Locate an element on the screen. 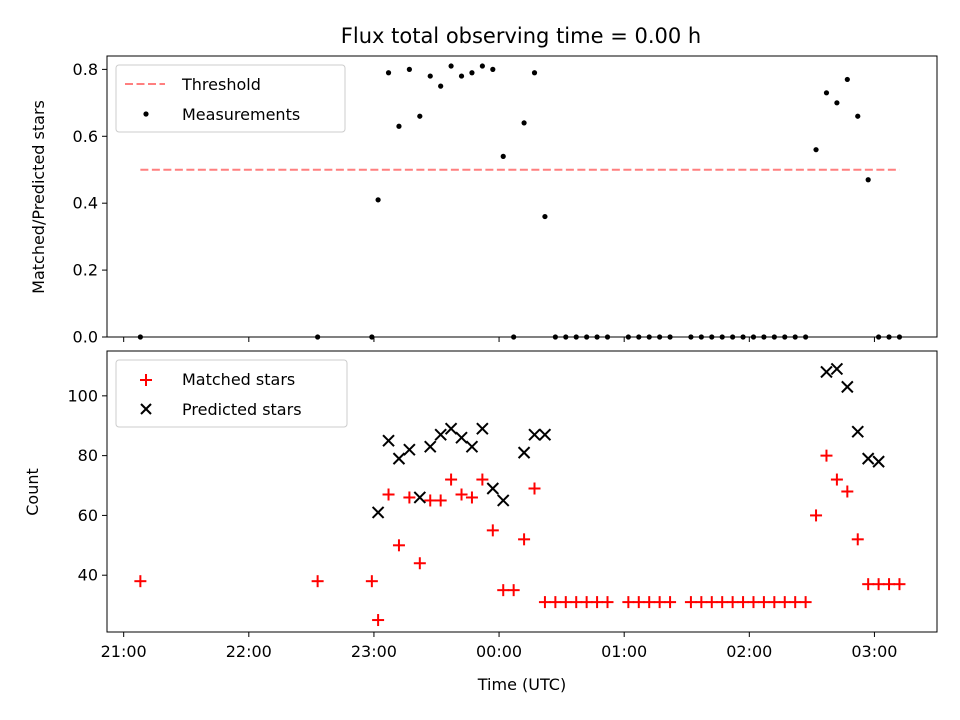 This screenshot has width=960, height=720. count-ytick-label: 40 is located at coordinates (88, 575).